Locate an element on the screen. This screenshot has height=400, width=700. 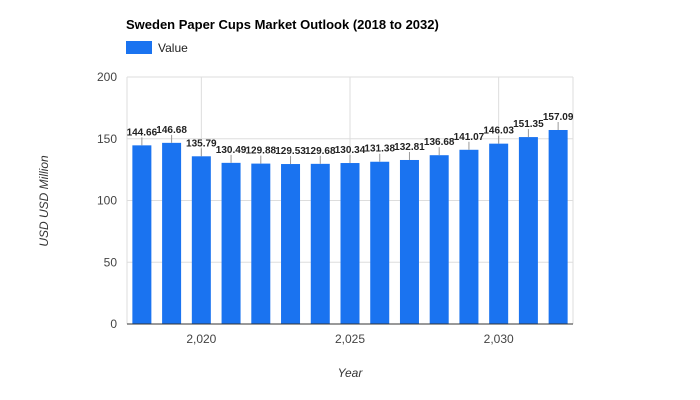
bar-2028 is located at coordinates (439, 239).